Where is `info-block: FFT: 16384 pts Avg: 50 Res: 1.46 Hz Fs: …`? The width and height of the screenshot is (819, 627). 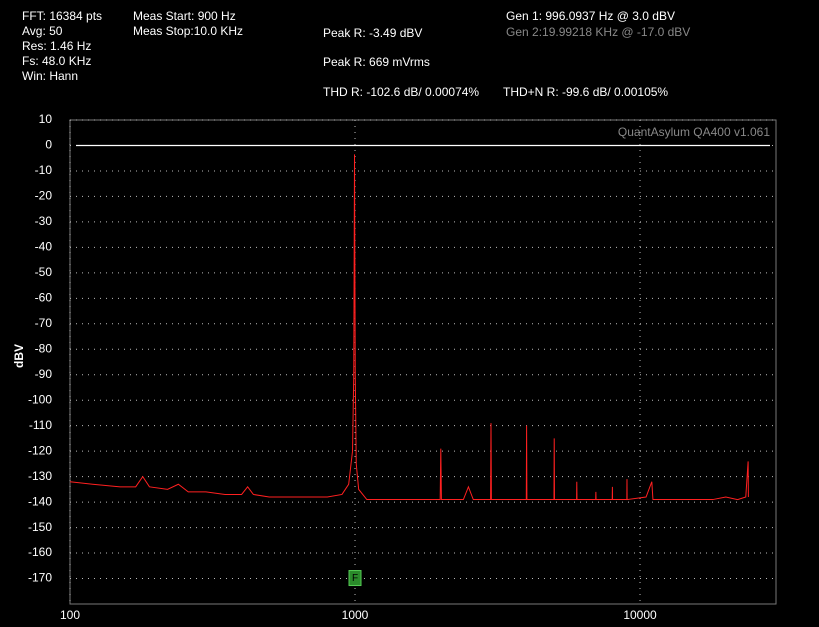 info-block: FFT: 16384 pts Avg: 50 Res: 1.46 Hz Fs: … is located at coordinates (356, 54).